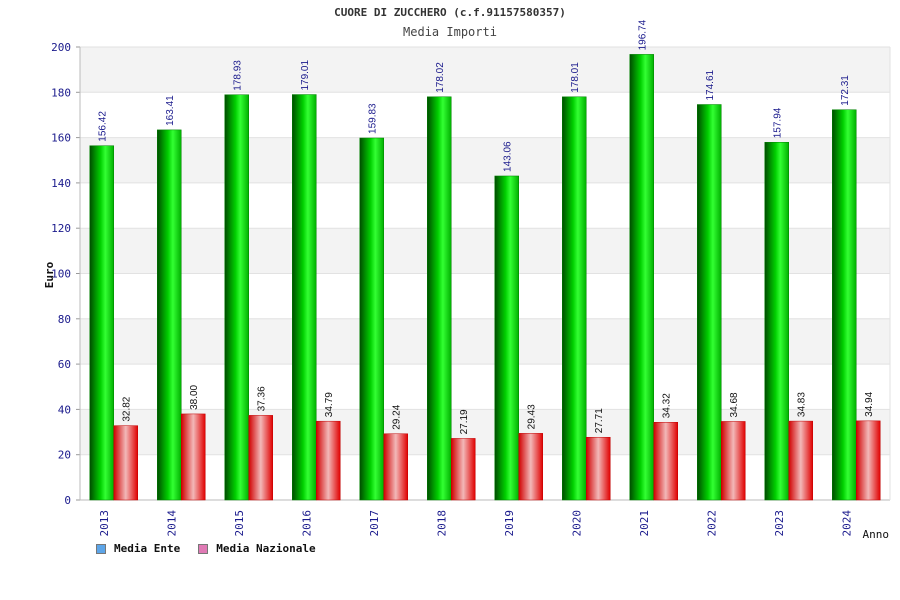  What do you see at coordinates (304, 297) in the screenshot?
I see `bar-media-ente-2016` at bounding box center [304, 297].